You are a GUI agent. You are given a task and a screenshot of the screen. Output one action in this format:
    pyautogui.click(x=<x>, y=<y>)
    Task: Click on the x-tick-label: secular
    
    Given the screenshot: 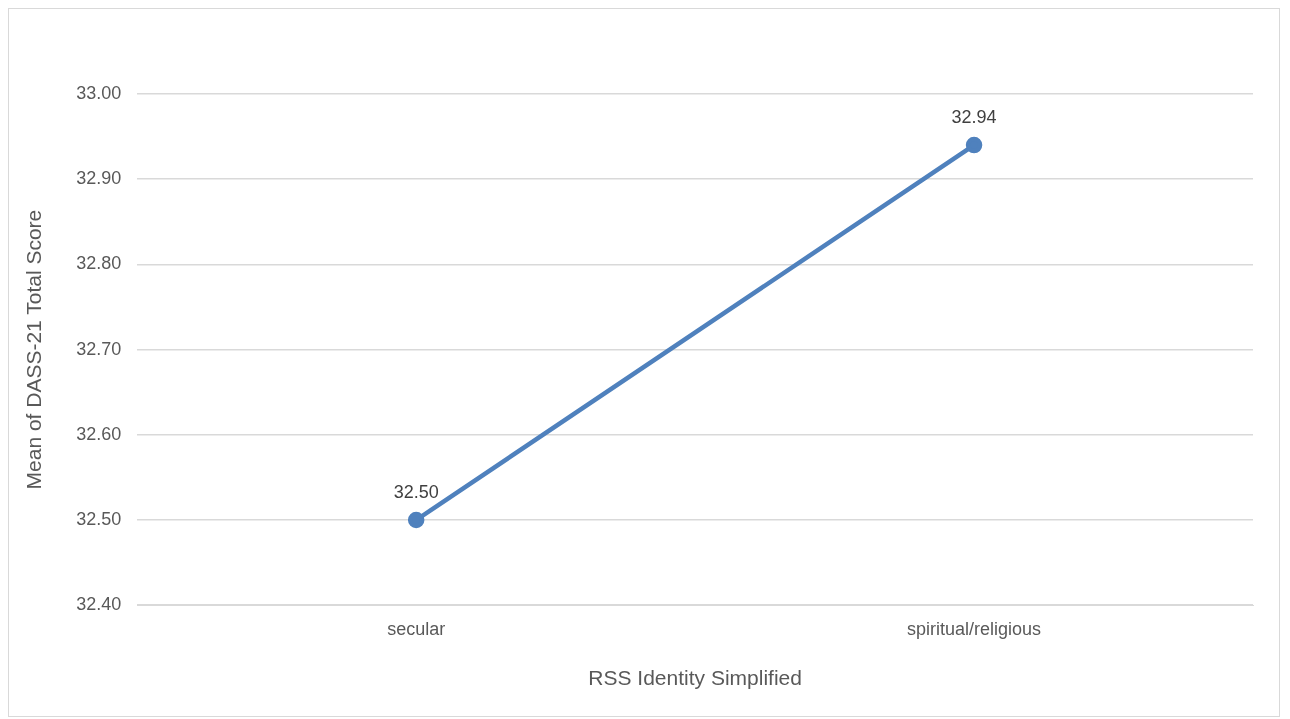 What is the action you would take?
    pyautogui.click(x=416, y=628)
    